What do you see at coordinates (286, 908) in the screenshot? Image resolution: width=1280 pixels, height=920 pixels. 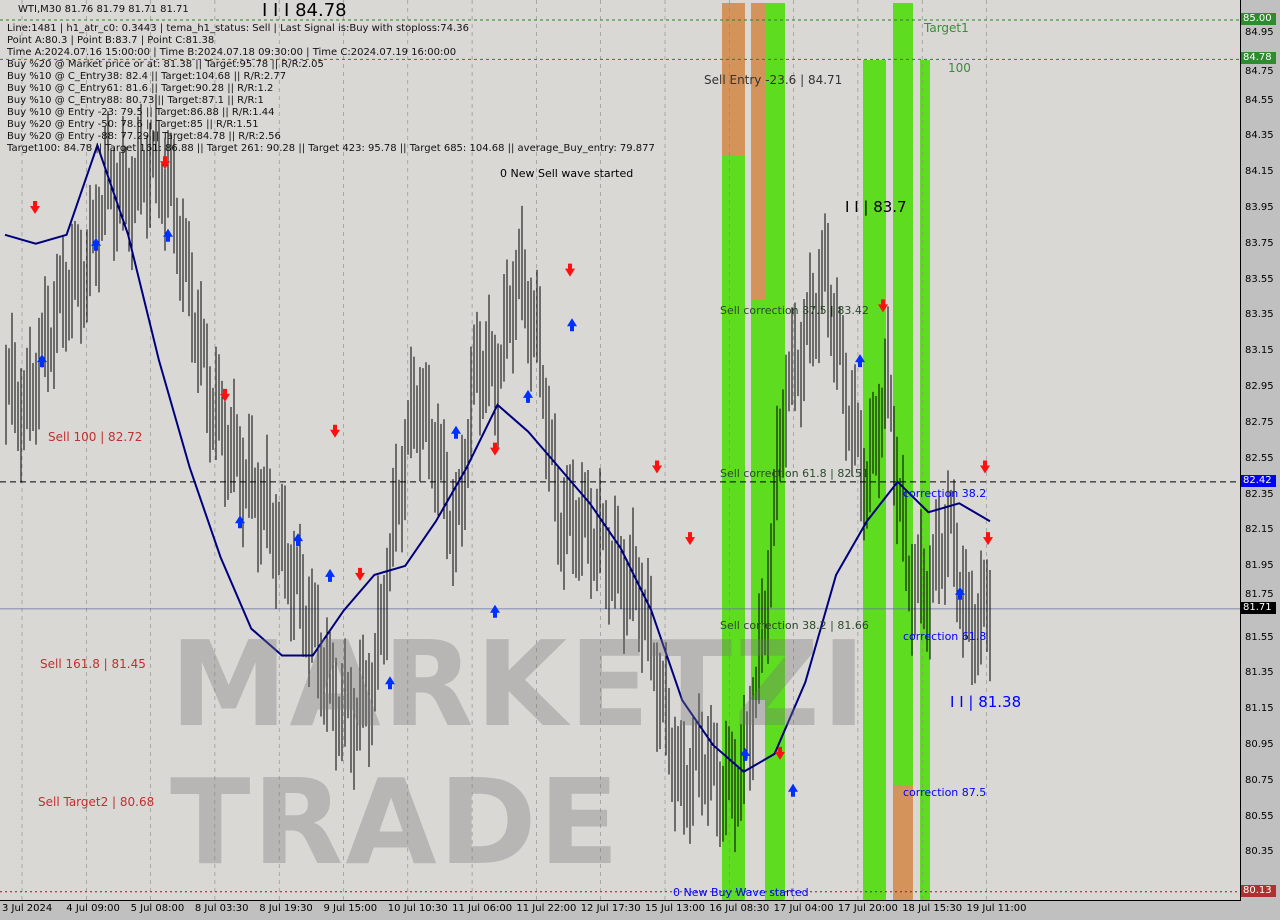 I see `x-tick-label: 8 Jul 19:30` at bounding box center [286, 908].